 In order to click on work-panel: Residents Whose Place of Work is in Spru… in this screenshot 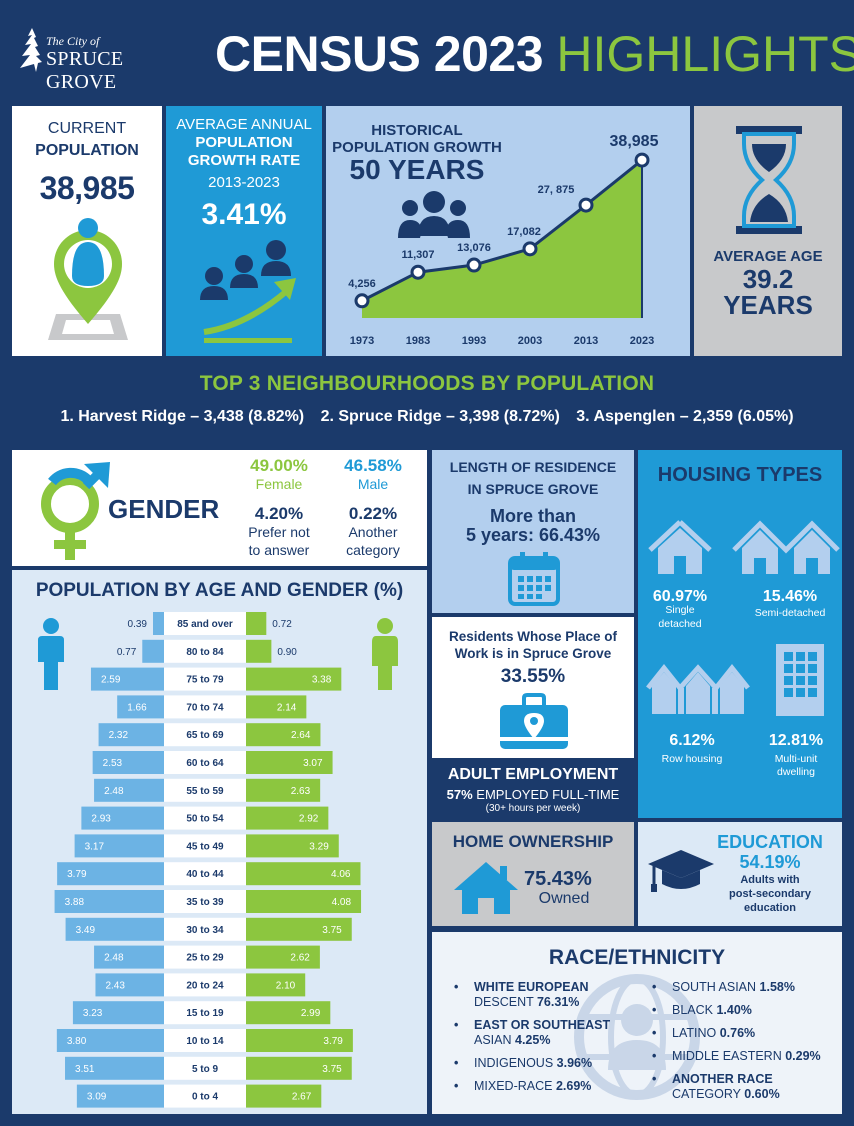, I will do `click(533, 687)`.